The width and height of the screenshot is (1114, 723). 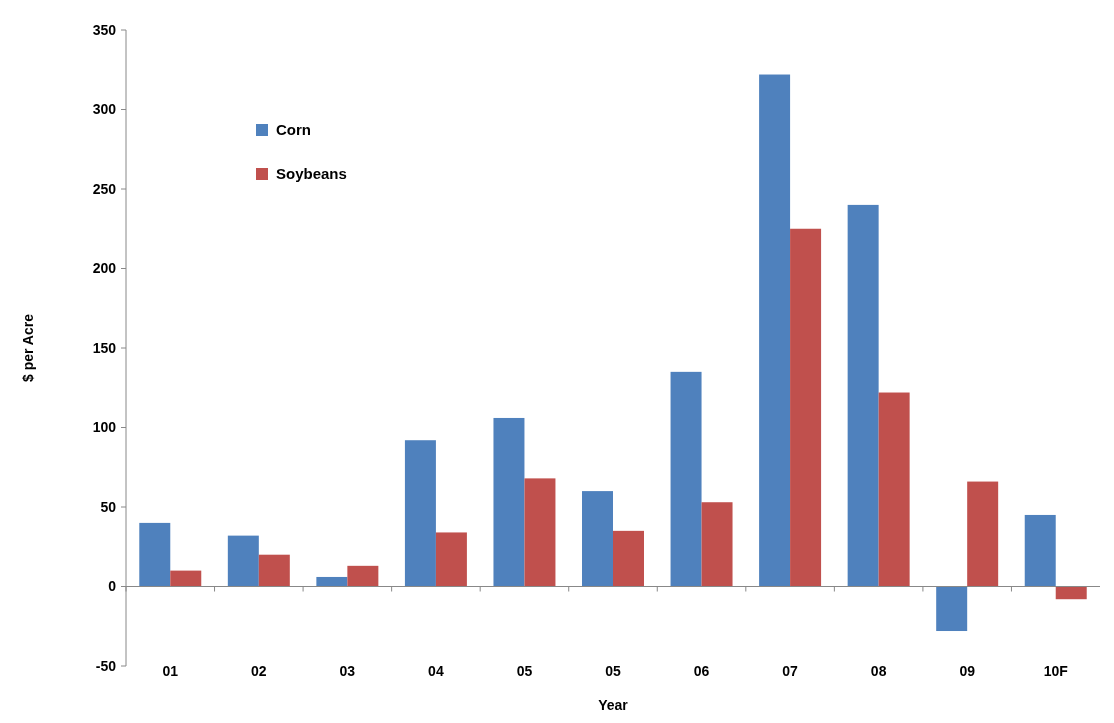 I want to click on x-tick-label: 09, so click(x=967, y=670).